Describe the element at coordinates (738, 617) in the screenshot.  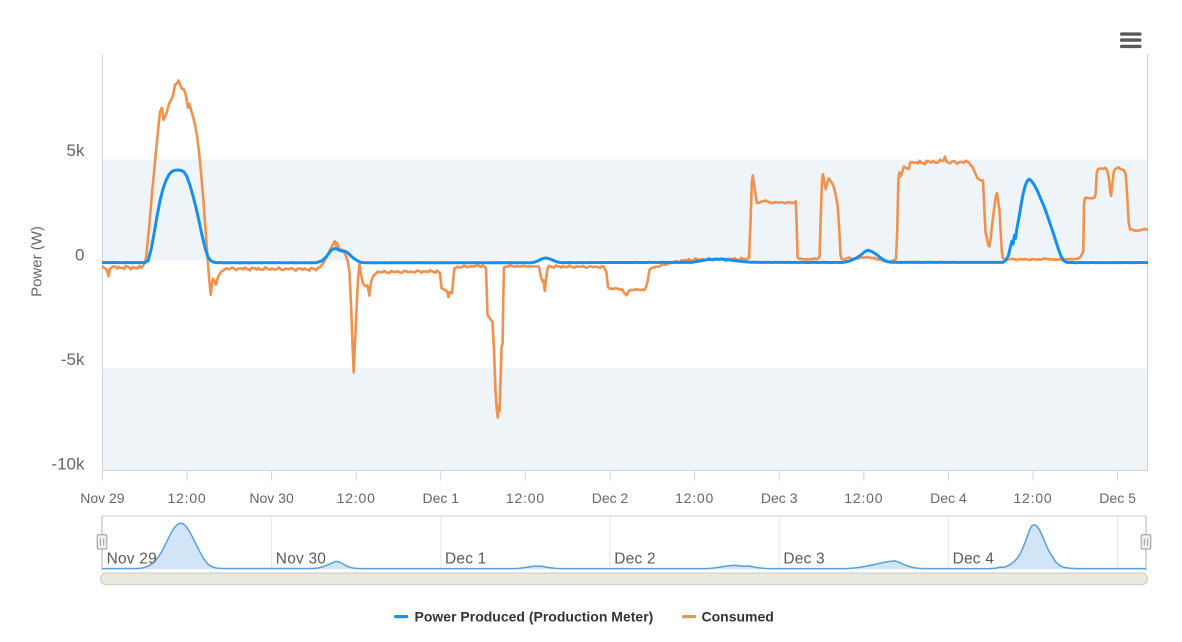
I see `svg-text: Consumed` at that location.